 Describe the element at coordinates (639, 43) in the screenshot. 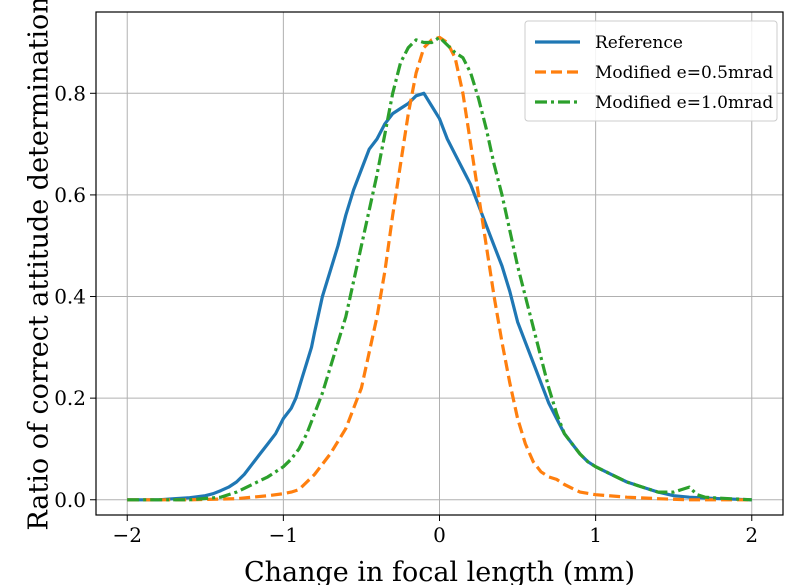

I see `legend-label-1: Reference` at that location.